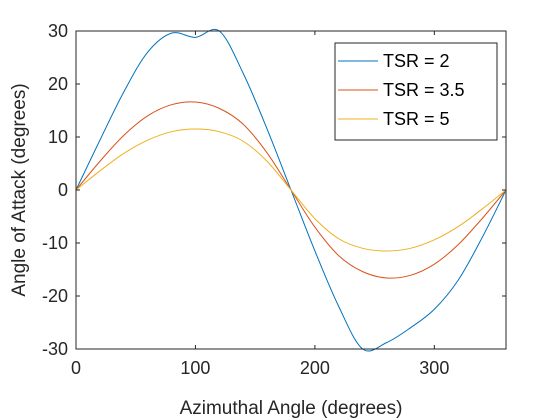  What do you see at coordinates (19, 189) in the screenshot?
I see `y-axis-label: Angle of Attack (degrees)` at bounding box center [19, 189].